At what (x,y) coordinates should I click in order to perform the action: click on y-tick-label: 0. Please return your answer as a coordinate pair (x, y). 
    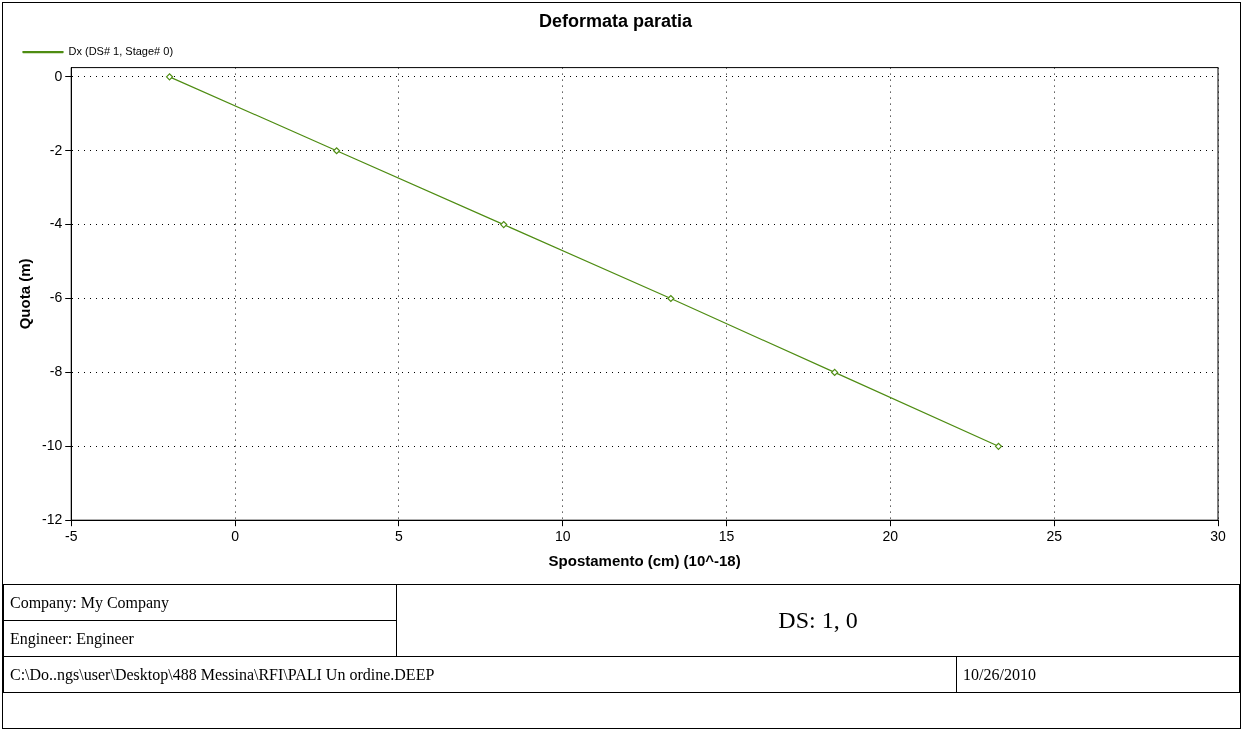
    Looking at the image, I should click on (58, 75).